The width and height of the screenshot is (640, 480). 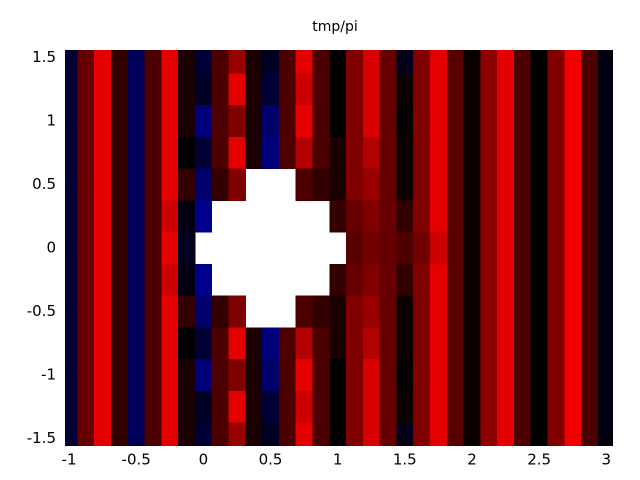 What do you see at coordinates (204, 460) in the screenshot?
I see `x-tick-label: 0` at bounding box center [204, 460].